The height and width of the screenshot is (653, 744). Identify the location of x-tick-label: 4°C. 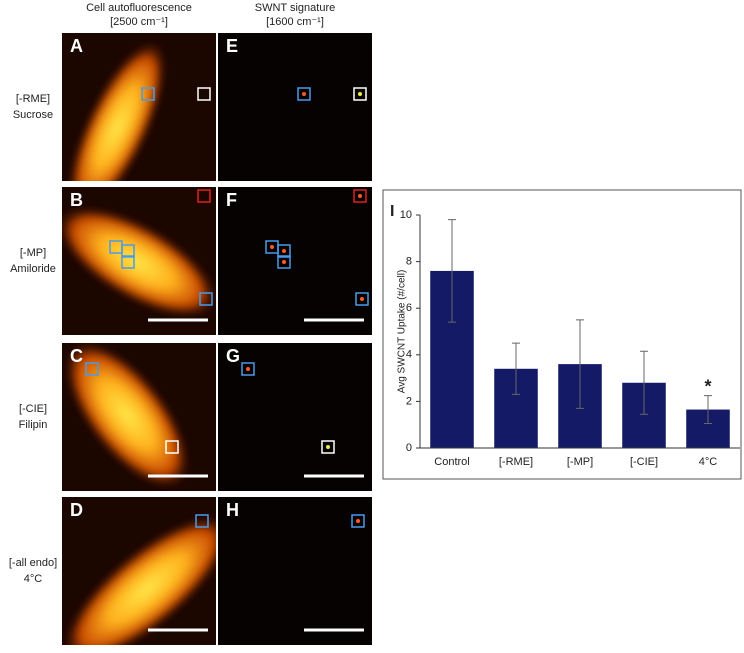
(708, 462).